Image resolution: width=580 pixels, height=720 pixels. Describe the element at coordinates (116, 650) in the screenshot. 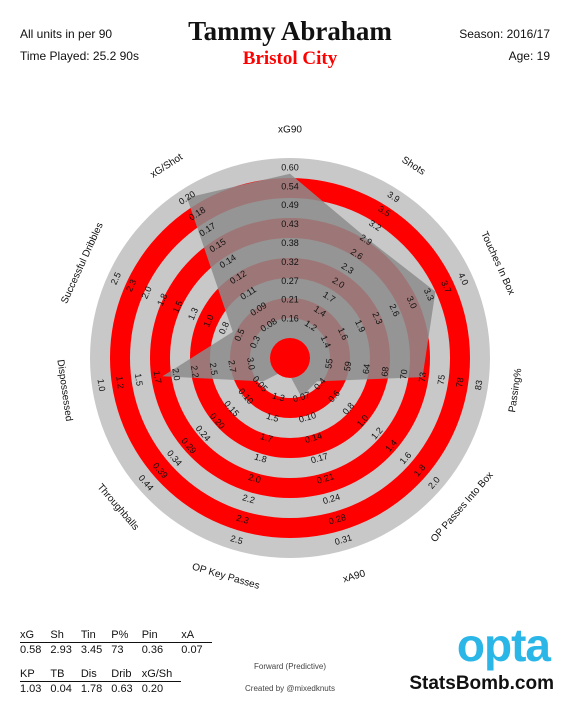

I see `summary-value-row-1: 0.58 2.93 3.45 73 0.36 0.07` at that location.